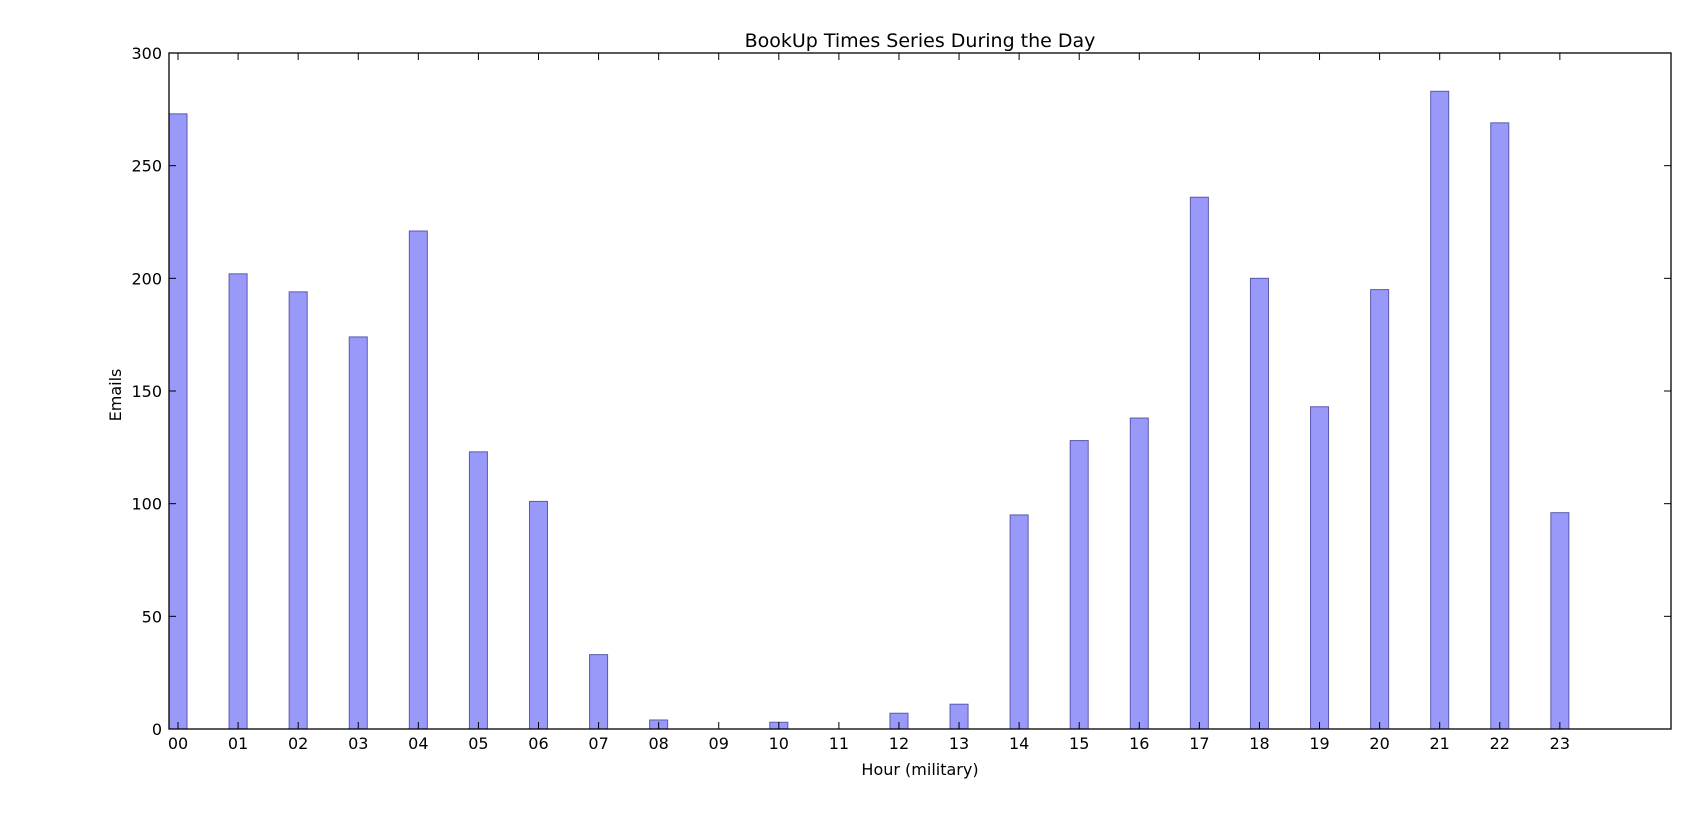 Image resolution: width=1707 pixels, height=817 pixels. I want to click on y-tick-label: 100, so click(146, 504).